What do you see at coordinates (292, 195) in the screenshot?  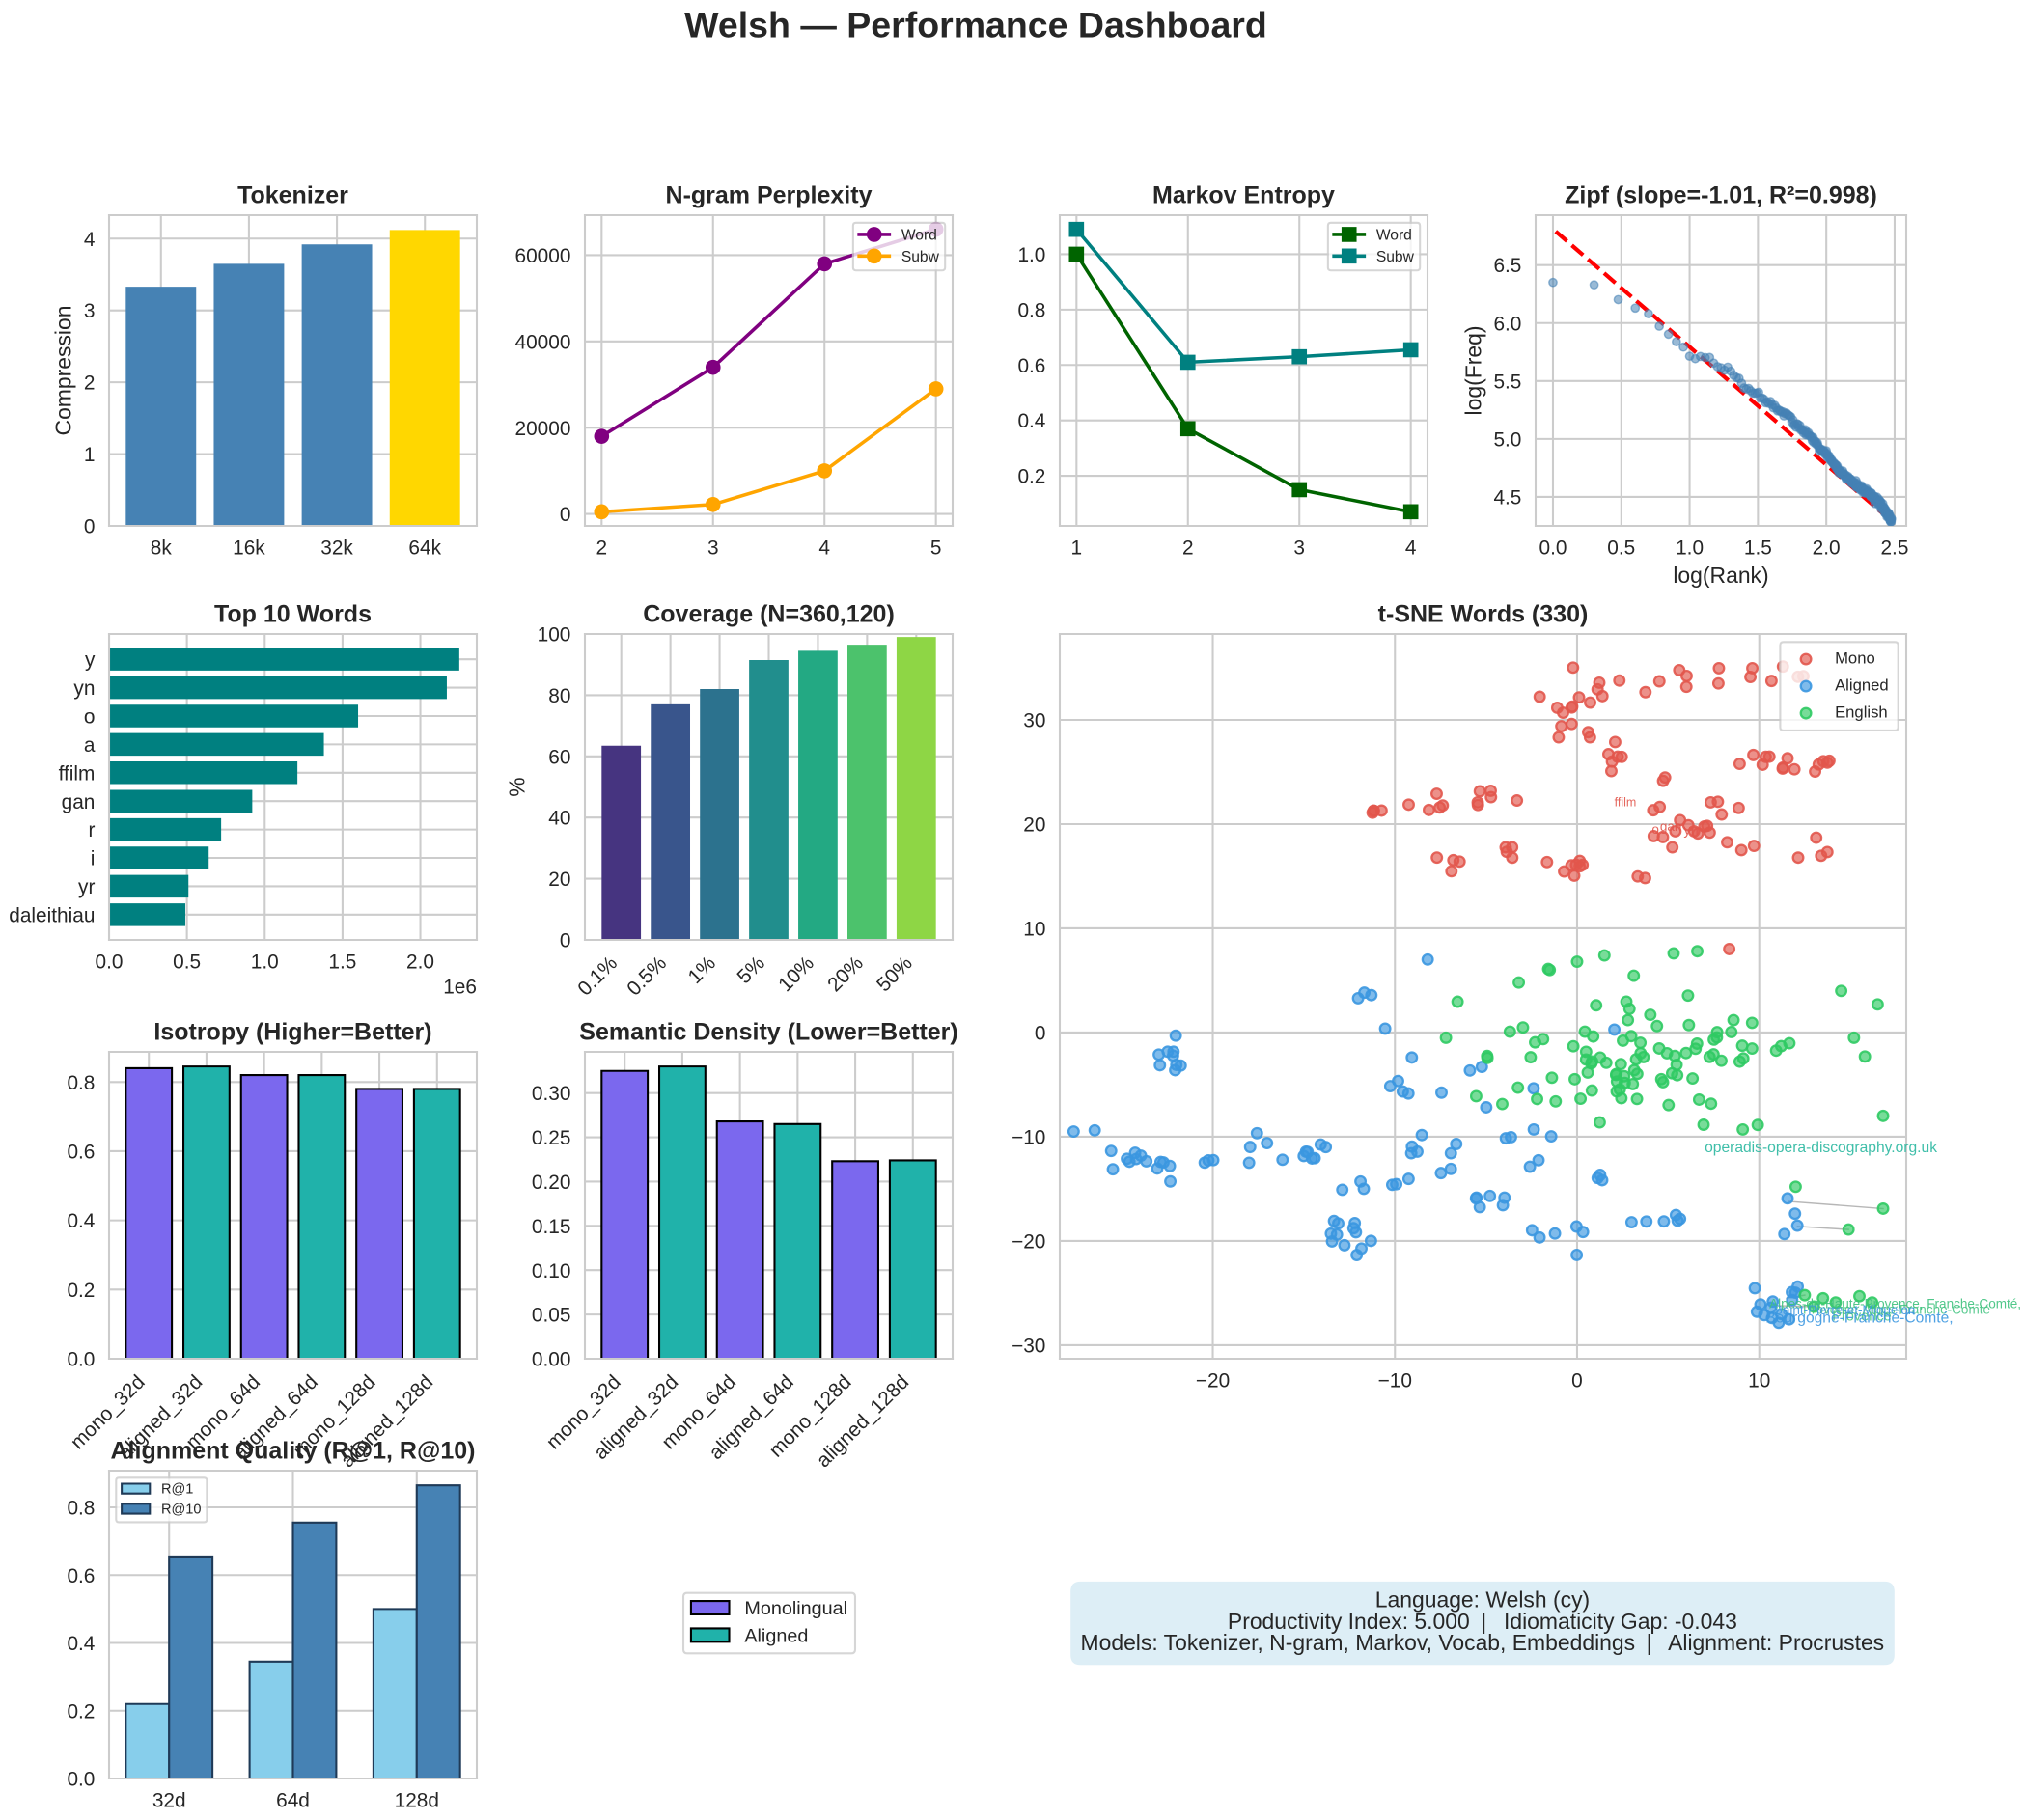 I see `svg-text: Tokenizer` at bounding box center [292, 195].